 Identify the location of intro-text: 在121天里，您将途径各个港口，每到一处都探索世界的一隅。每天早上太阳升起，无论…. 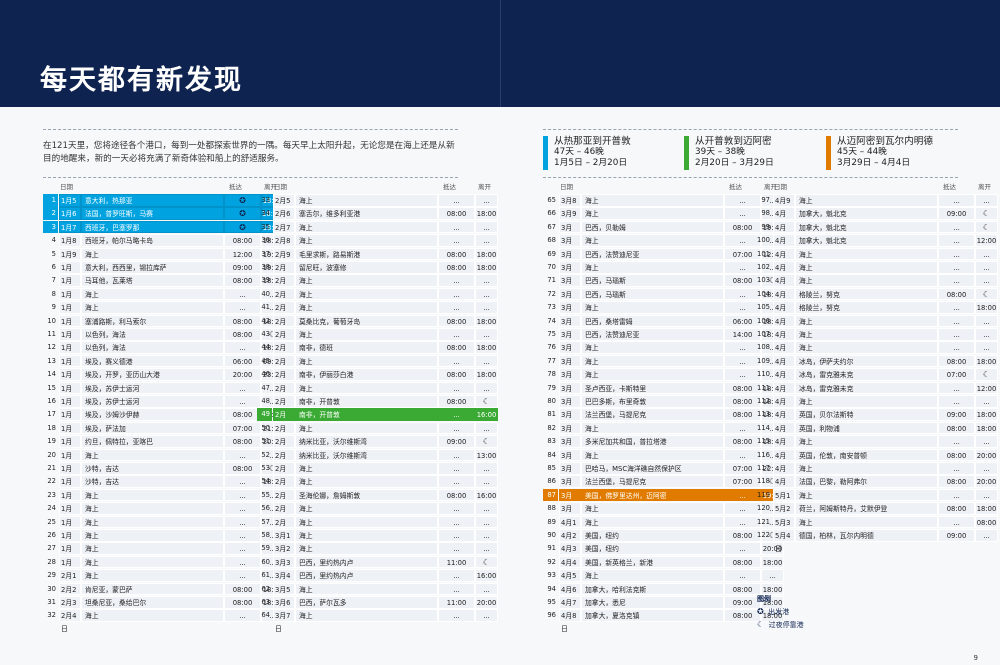
(249, 152).